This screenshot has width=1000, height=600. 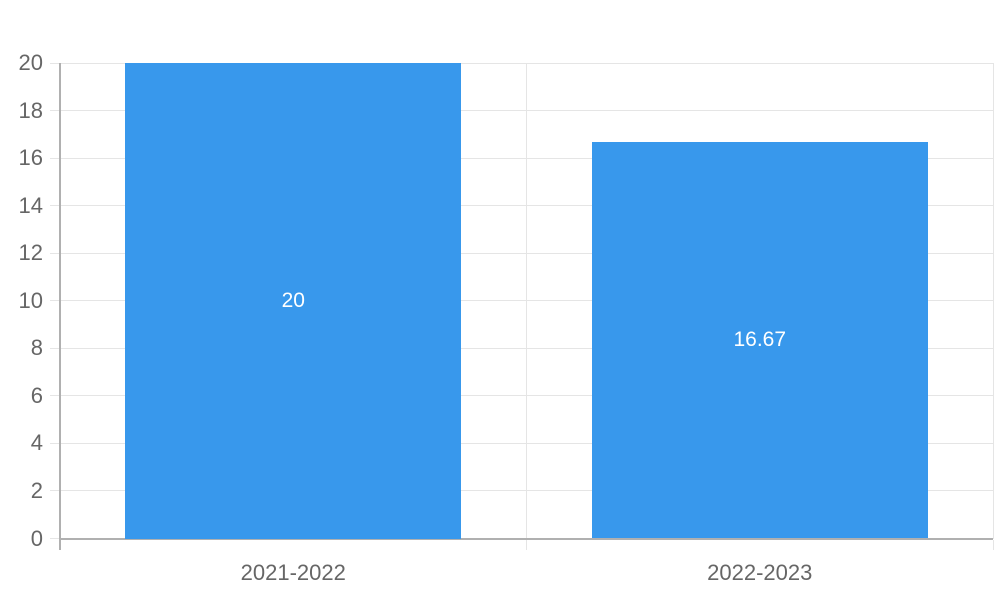 I want to click on y-tick-label: 6, so click(x=36, y=395).